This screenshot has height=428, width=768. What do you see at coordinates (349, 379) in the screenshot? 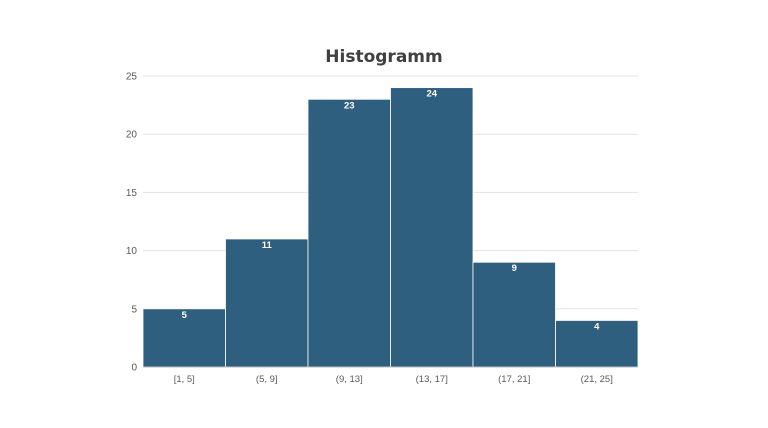
I see `x-tick-label: (9, 13]` at bounding box center [349, 379].